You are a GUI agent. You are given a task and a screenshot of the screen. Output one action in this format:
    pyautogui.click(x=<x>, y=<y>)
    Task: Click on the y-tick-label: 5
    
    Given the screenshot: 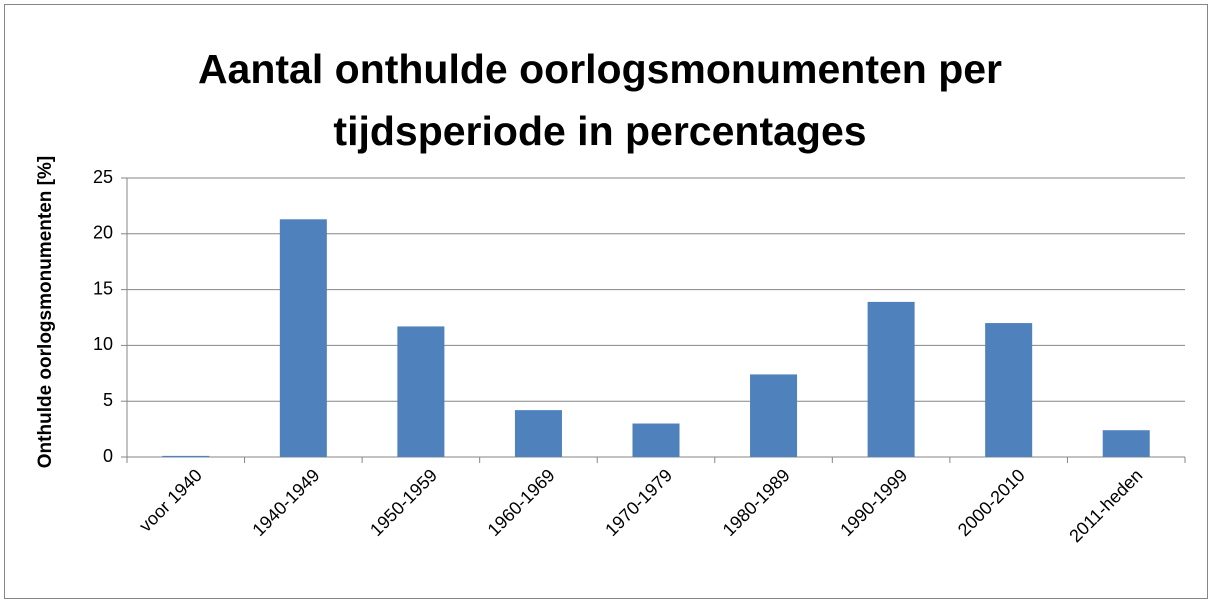 What is the action you would take?
    pyautogui.click(x=108, y=400)
    